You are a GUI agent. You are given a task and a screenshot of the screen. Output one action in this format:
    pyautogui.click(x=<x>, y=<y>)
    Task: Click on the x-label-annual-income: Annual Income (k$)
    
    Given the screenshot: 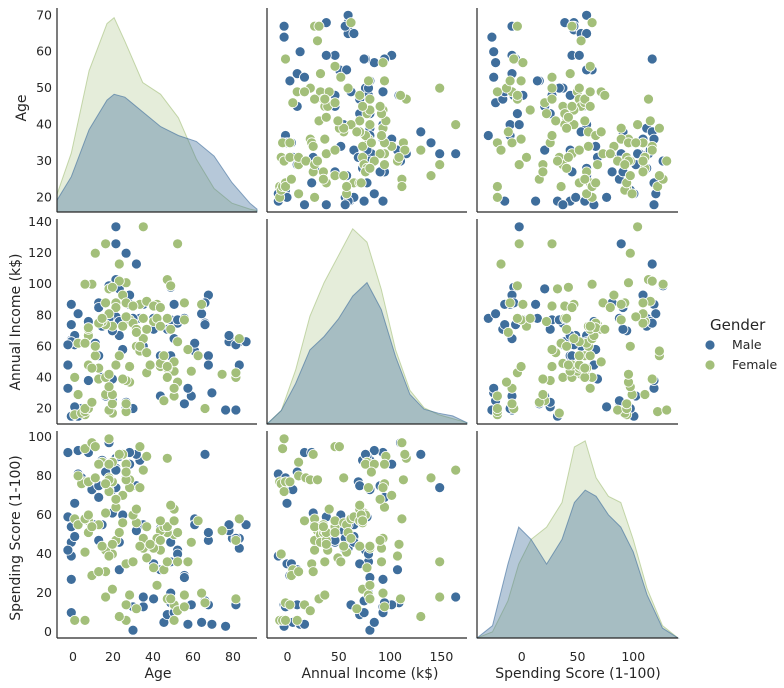 What is the action you would take?
    pyautogui.click(x=369, y=674)
    